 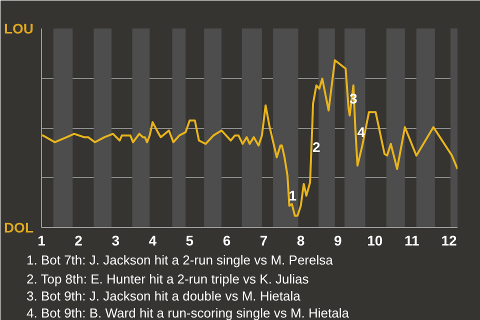 What do you see at coordinates (180, 260) in the screenshot?
I see `text: 1. Bot 7th: J. Jackson hit a 2-run single vs M. Perelsa` at bounding box center [180, 260].